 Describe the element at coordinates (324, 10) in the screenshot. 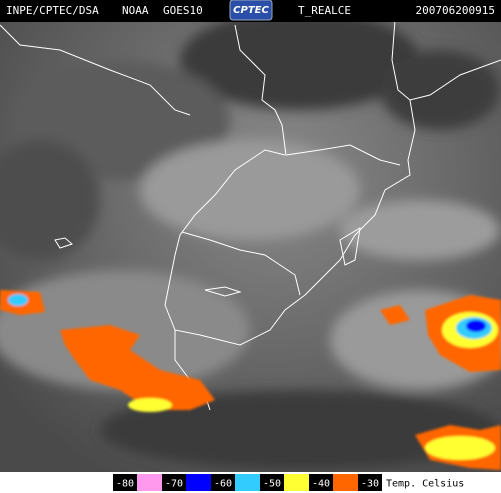

I see `product-label: T_REALCE` at that location.